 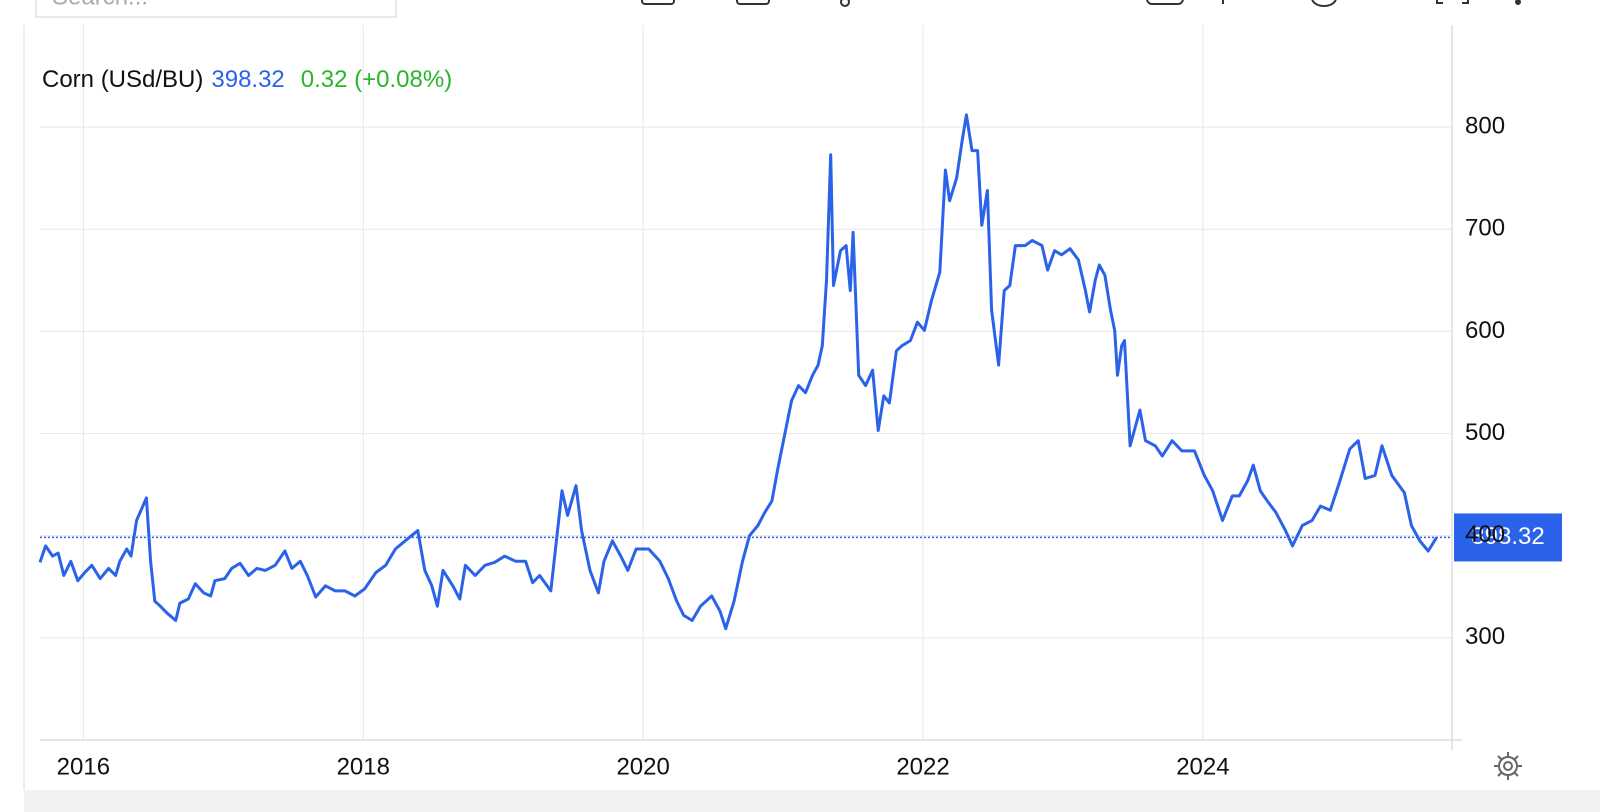 I want to click on settings-icon, so click(x=1508, y=766).